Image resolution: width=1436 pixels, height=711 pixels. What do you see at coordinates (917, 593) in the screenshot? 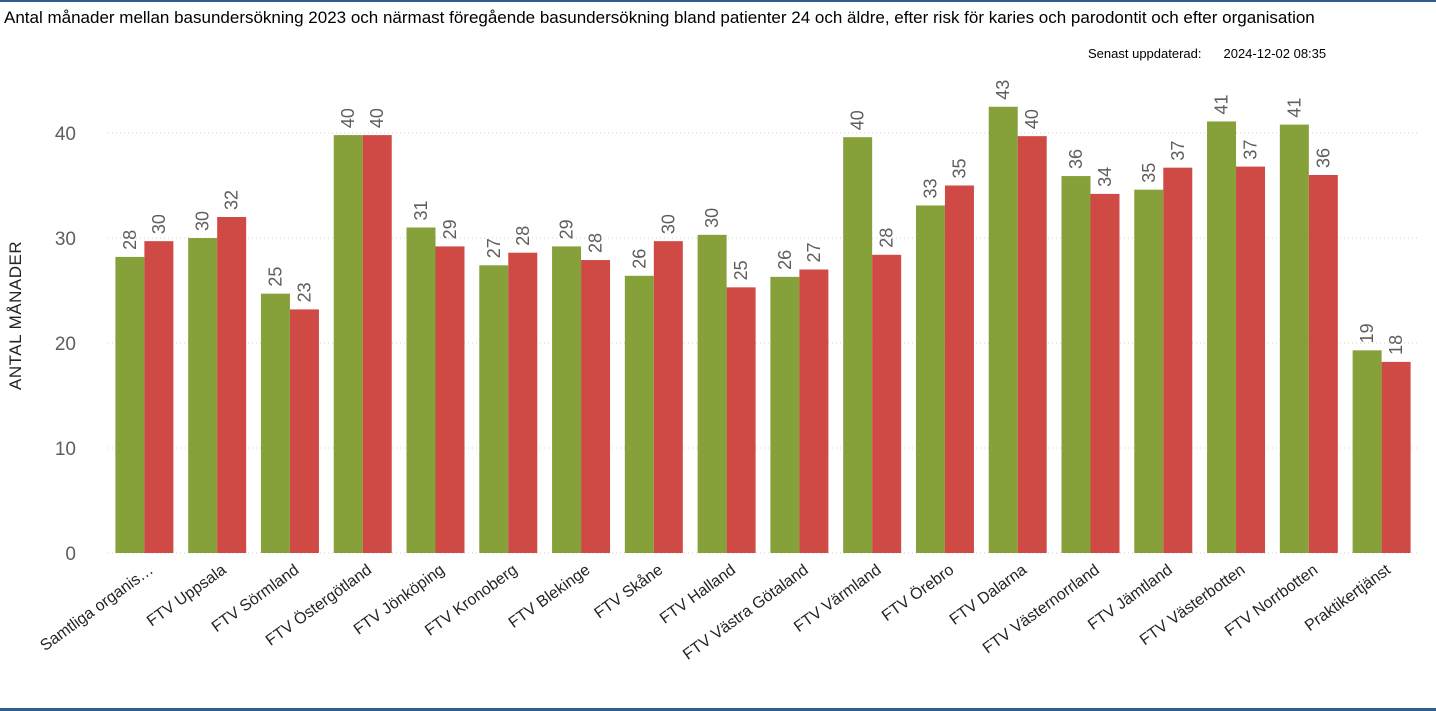
I see `x-tick-label: FTV Örebro` at bounding box center [917, 593].